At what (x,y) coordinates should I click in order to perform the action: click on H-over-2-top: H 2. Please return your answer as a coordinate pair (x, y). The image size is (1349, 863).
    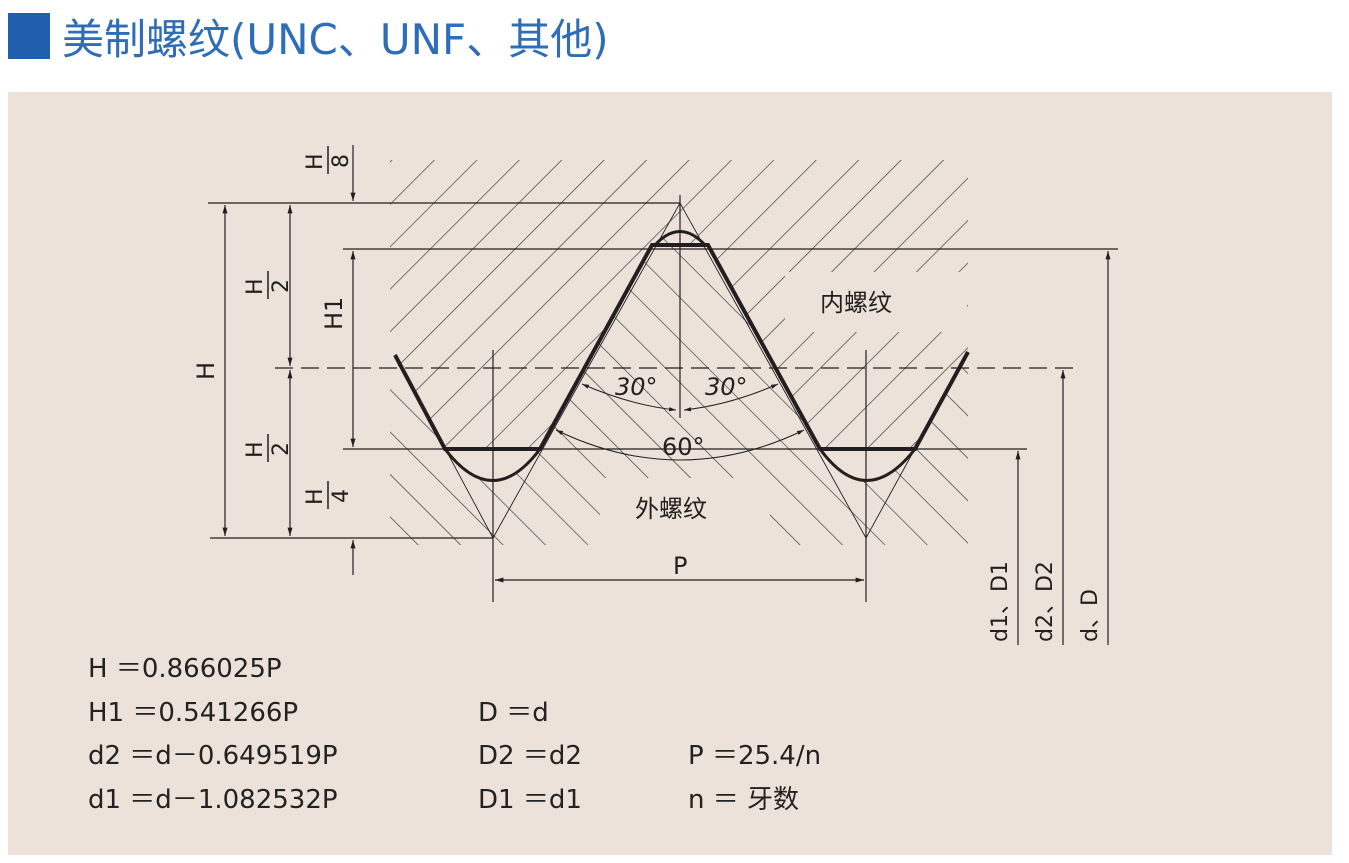
    Looking at the image, I should click on (268, 285).